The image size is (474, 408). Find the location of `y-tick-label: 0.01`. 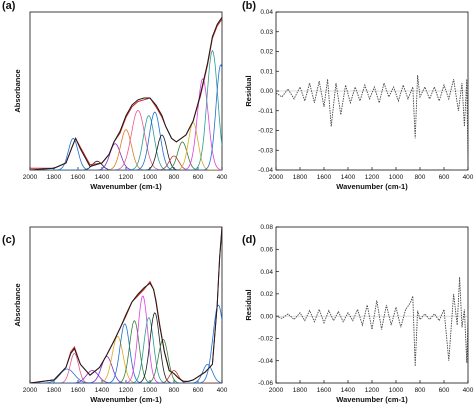

y-tick-label: 0.01 is located at coordinates (266, 71).